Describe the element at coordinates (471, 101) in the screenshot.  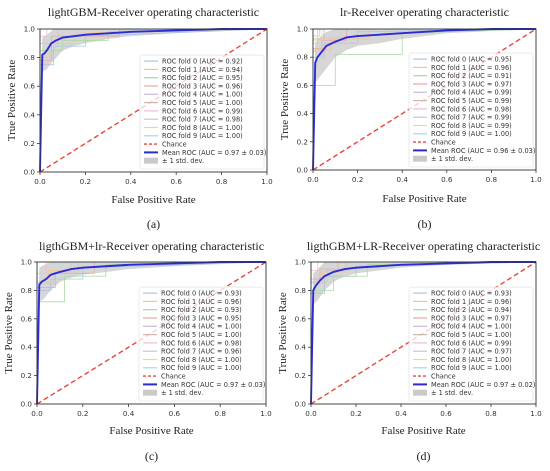
I see `legend-entry: ROC fold 5 (AUC = 0.99)` at that location.